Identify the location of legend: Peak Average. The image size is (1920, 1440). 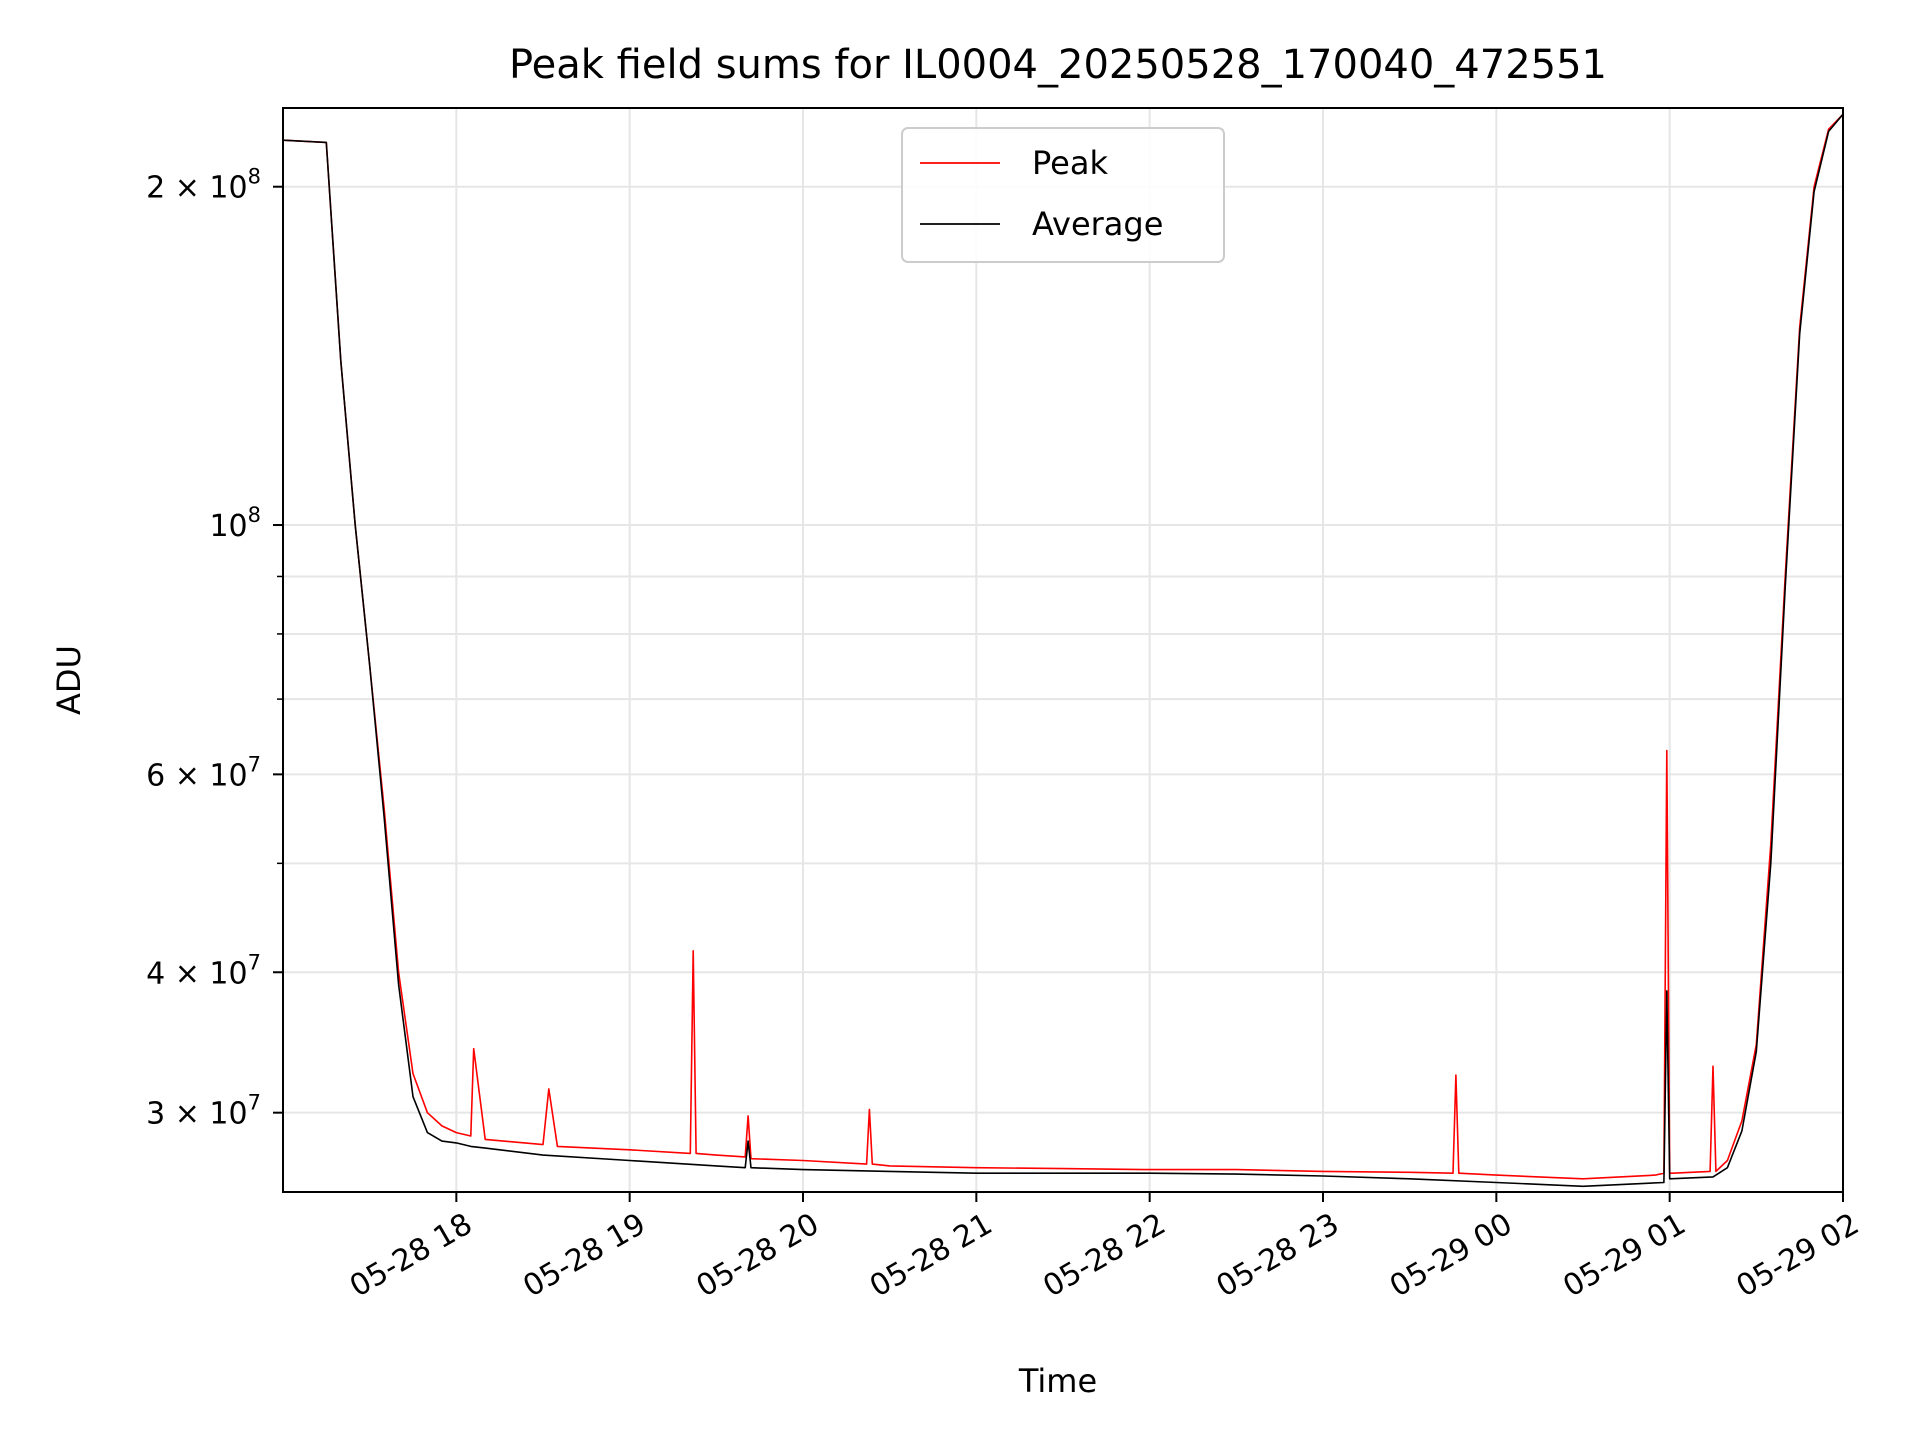
(1063, 195).